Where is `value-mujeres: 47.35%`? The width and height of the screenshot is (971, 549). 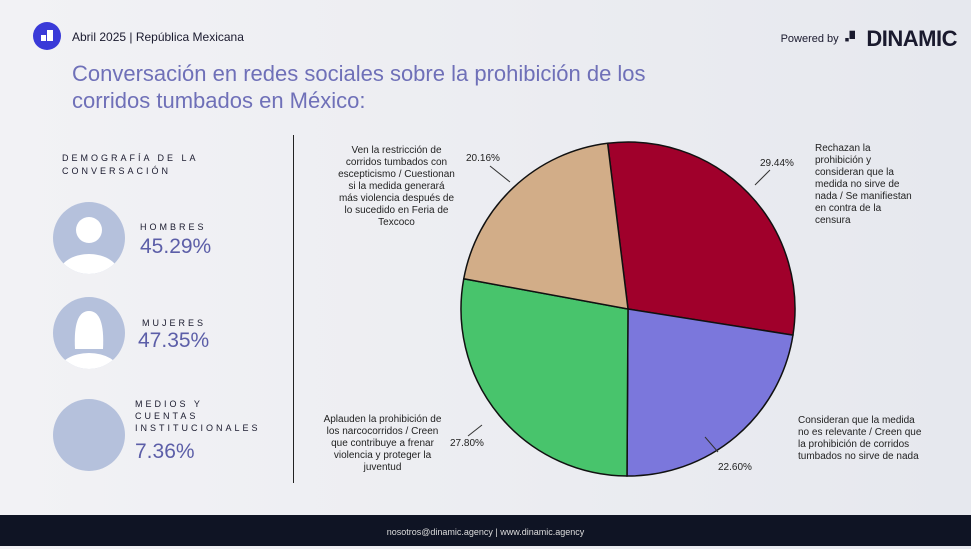
value-mujeres: 47.35% is located at coordinates (174, 340).